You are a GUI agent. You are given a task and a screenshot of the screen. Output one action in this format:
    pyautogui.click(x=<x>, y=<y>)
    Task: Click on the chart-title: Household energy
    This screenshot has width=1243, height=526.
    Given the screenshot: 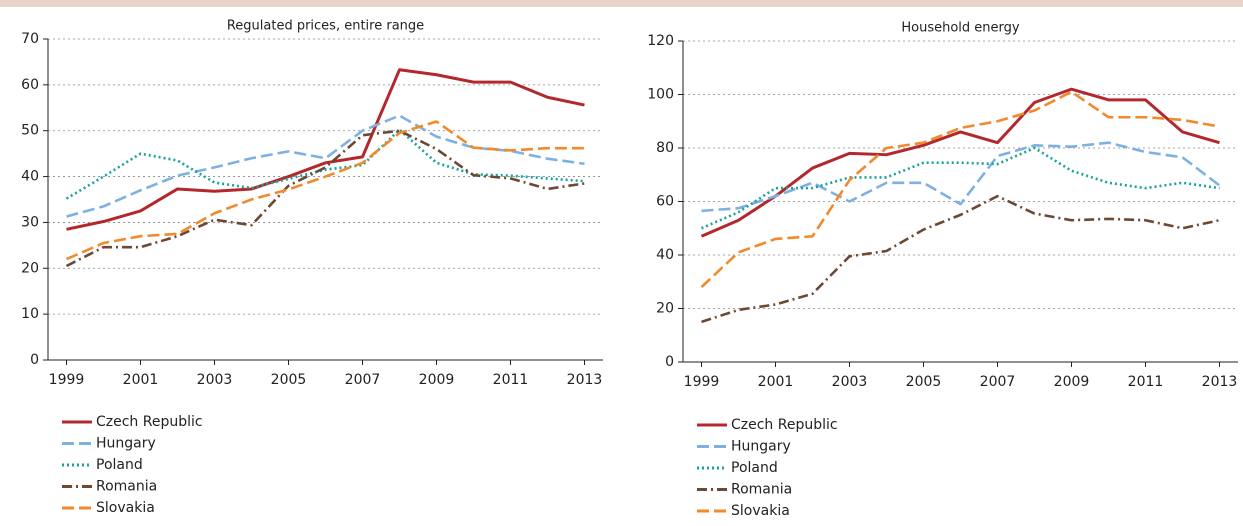 What is the action you would take?
    pyautogui.click(x=960, y=28)
    